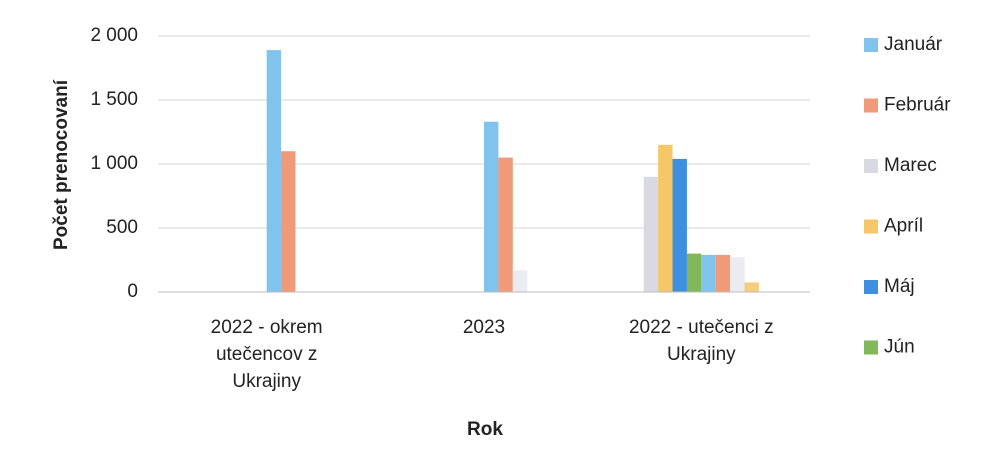  What do you see at coordinates (913, 44) in the screenshot?
I see `legend-label: Január` at bounding box center [913, 44].